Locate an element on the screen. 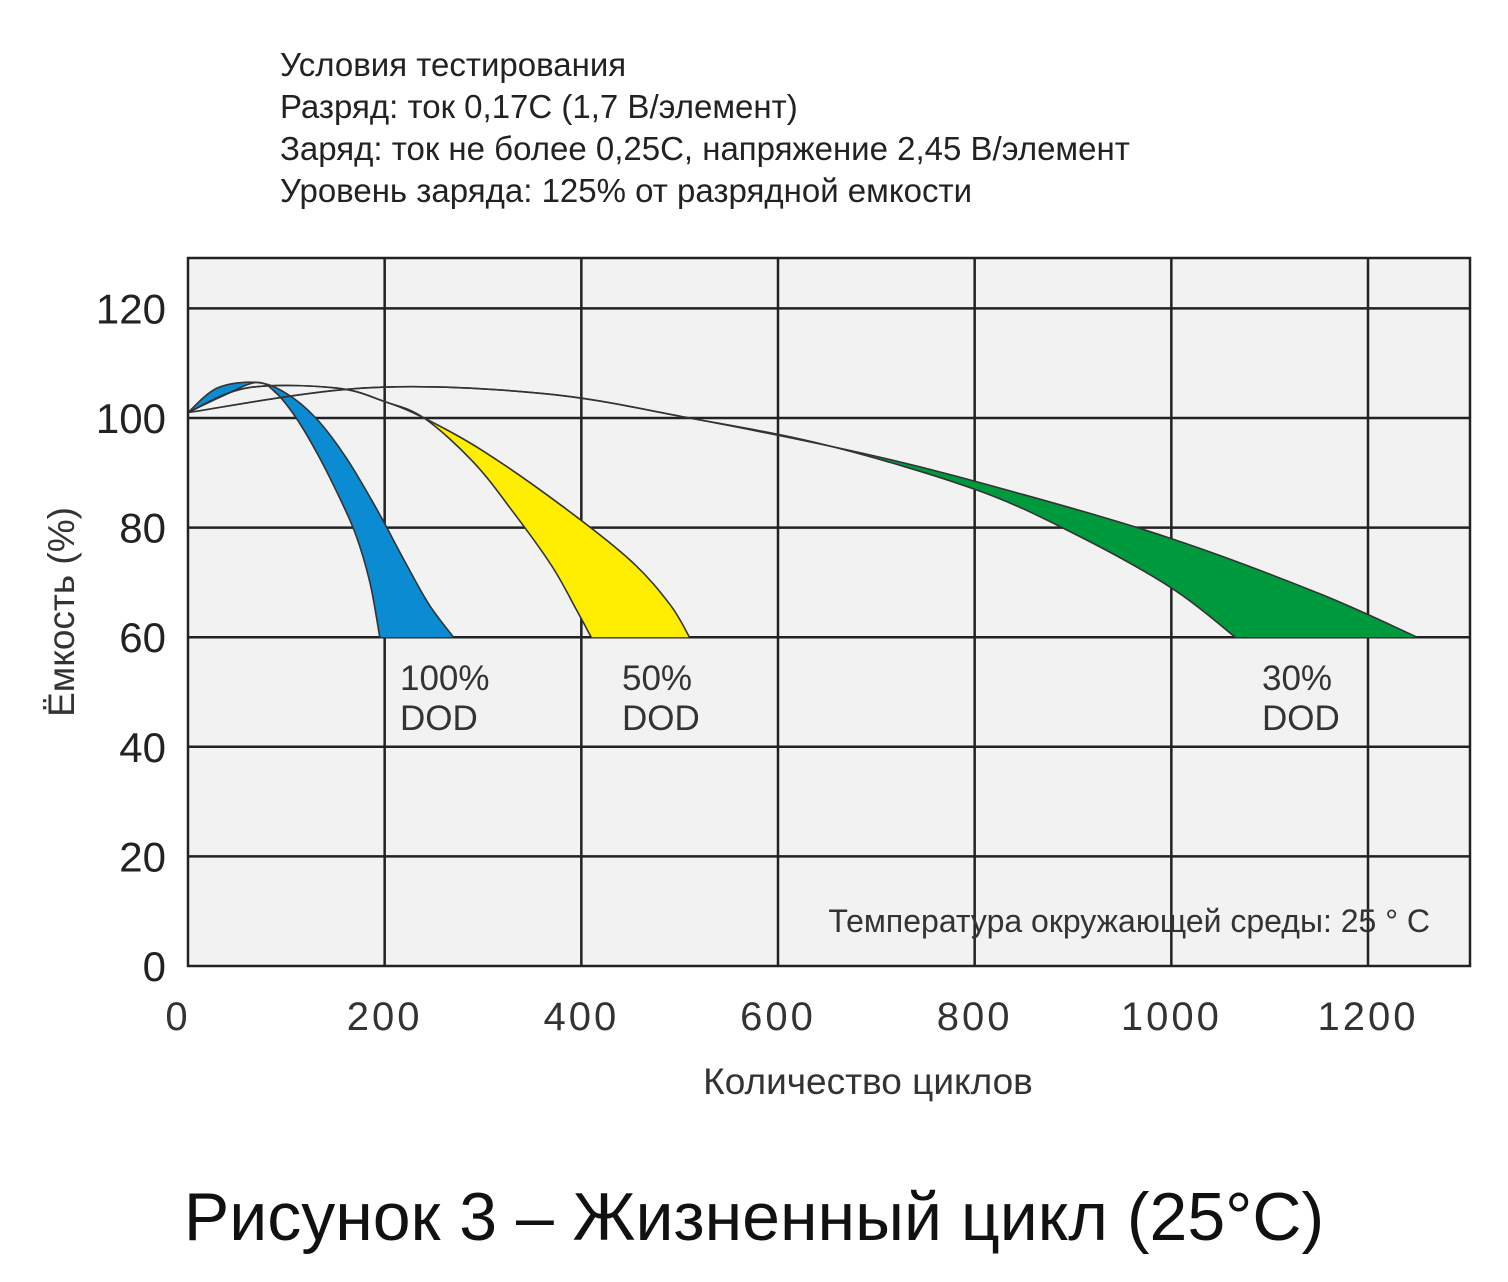 This screenshot has width=1508, height=1282. y-tick-labels: 0 20 40 60 80 100 120 is located at coordinates (131, 637).